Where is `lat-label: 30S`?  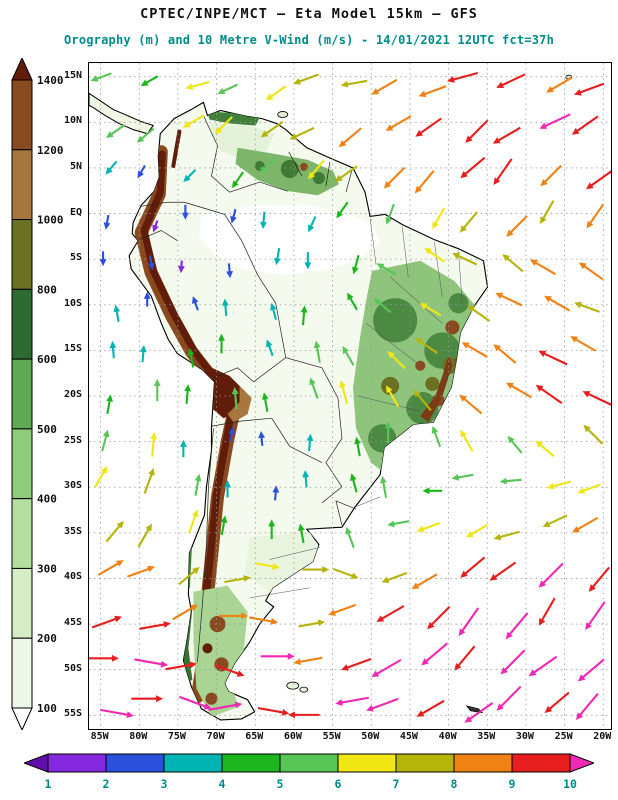
lat-label: 30S is located at coordinates (72, 486).